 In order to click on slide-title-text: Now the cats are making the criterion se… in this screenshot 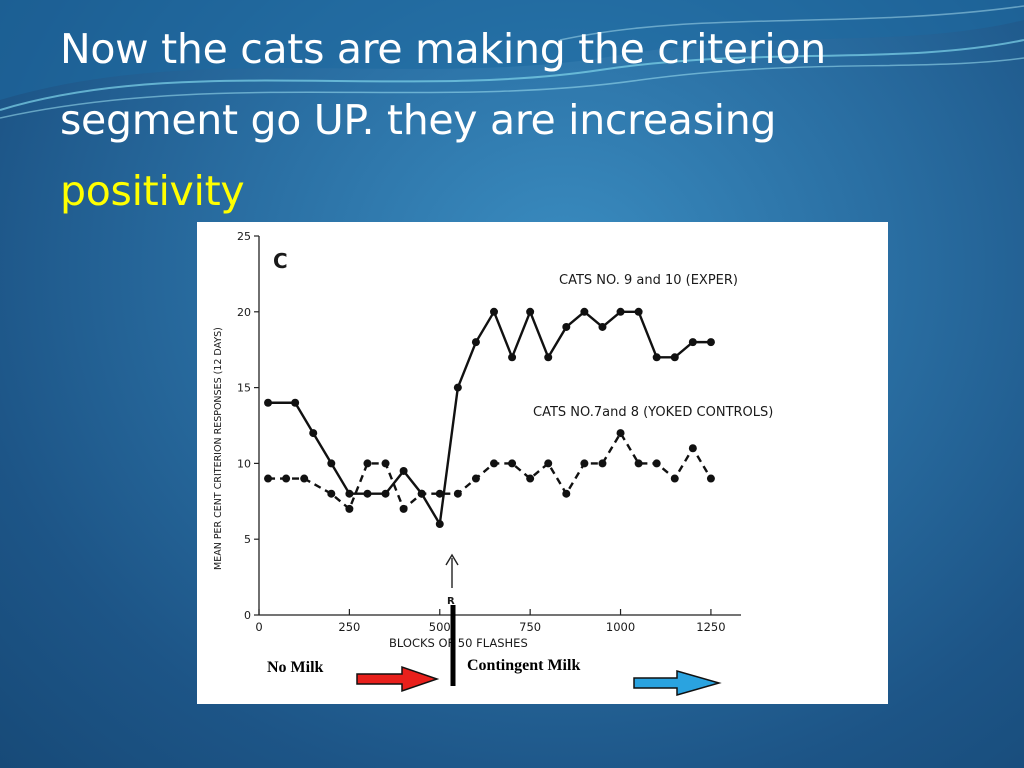, I will do `click(443, 84)`.